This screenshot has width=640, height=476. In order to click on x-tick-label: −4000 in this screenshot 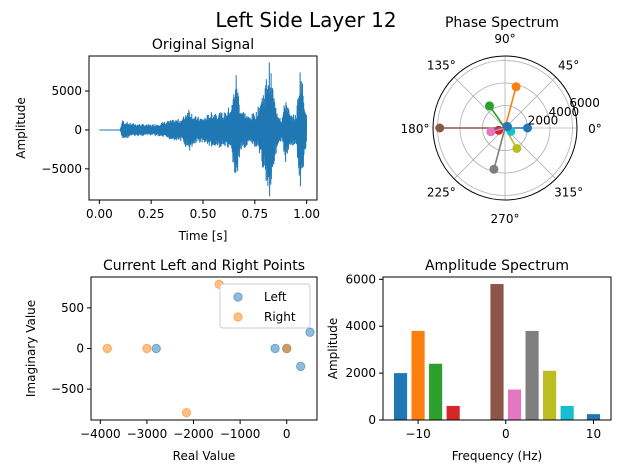, I will do `click(100, 434)`.